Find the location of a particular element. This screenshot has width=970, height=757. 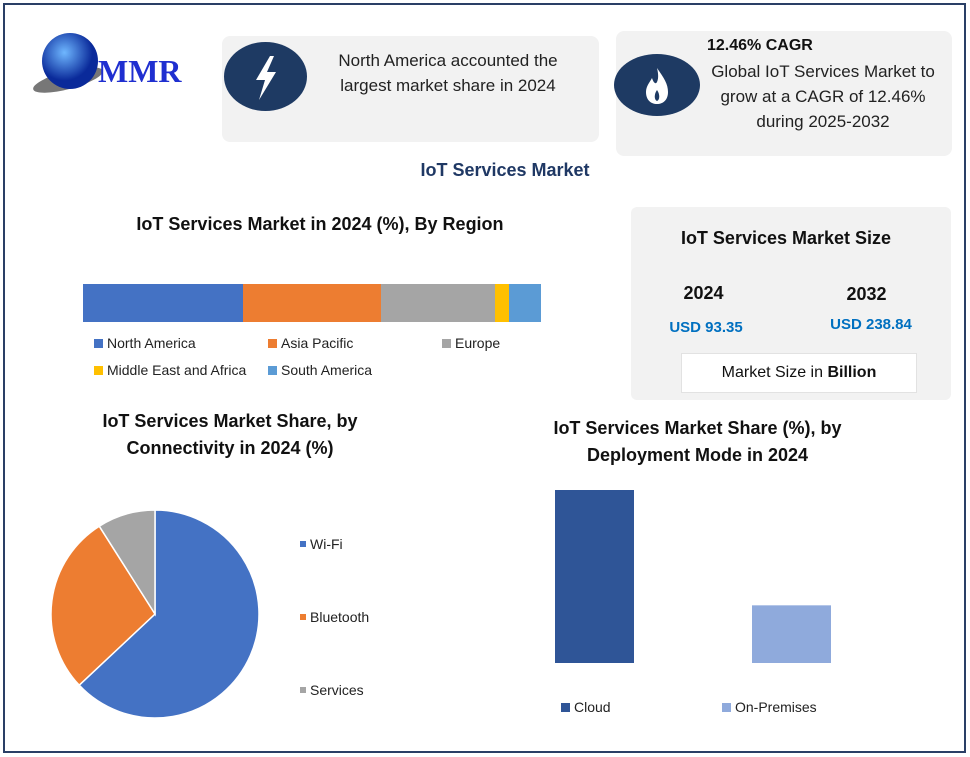

legend-bluetooth: Bluetooth is located at coordinates (334, 617).